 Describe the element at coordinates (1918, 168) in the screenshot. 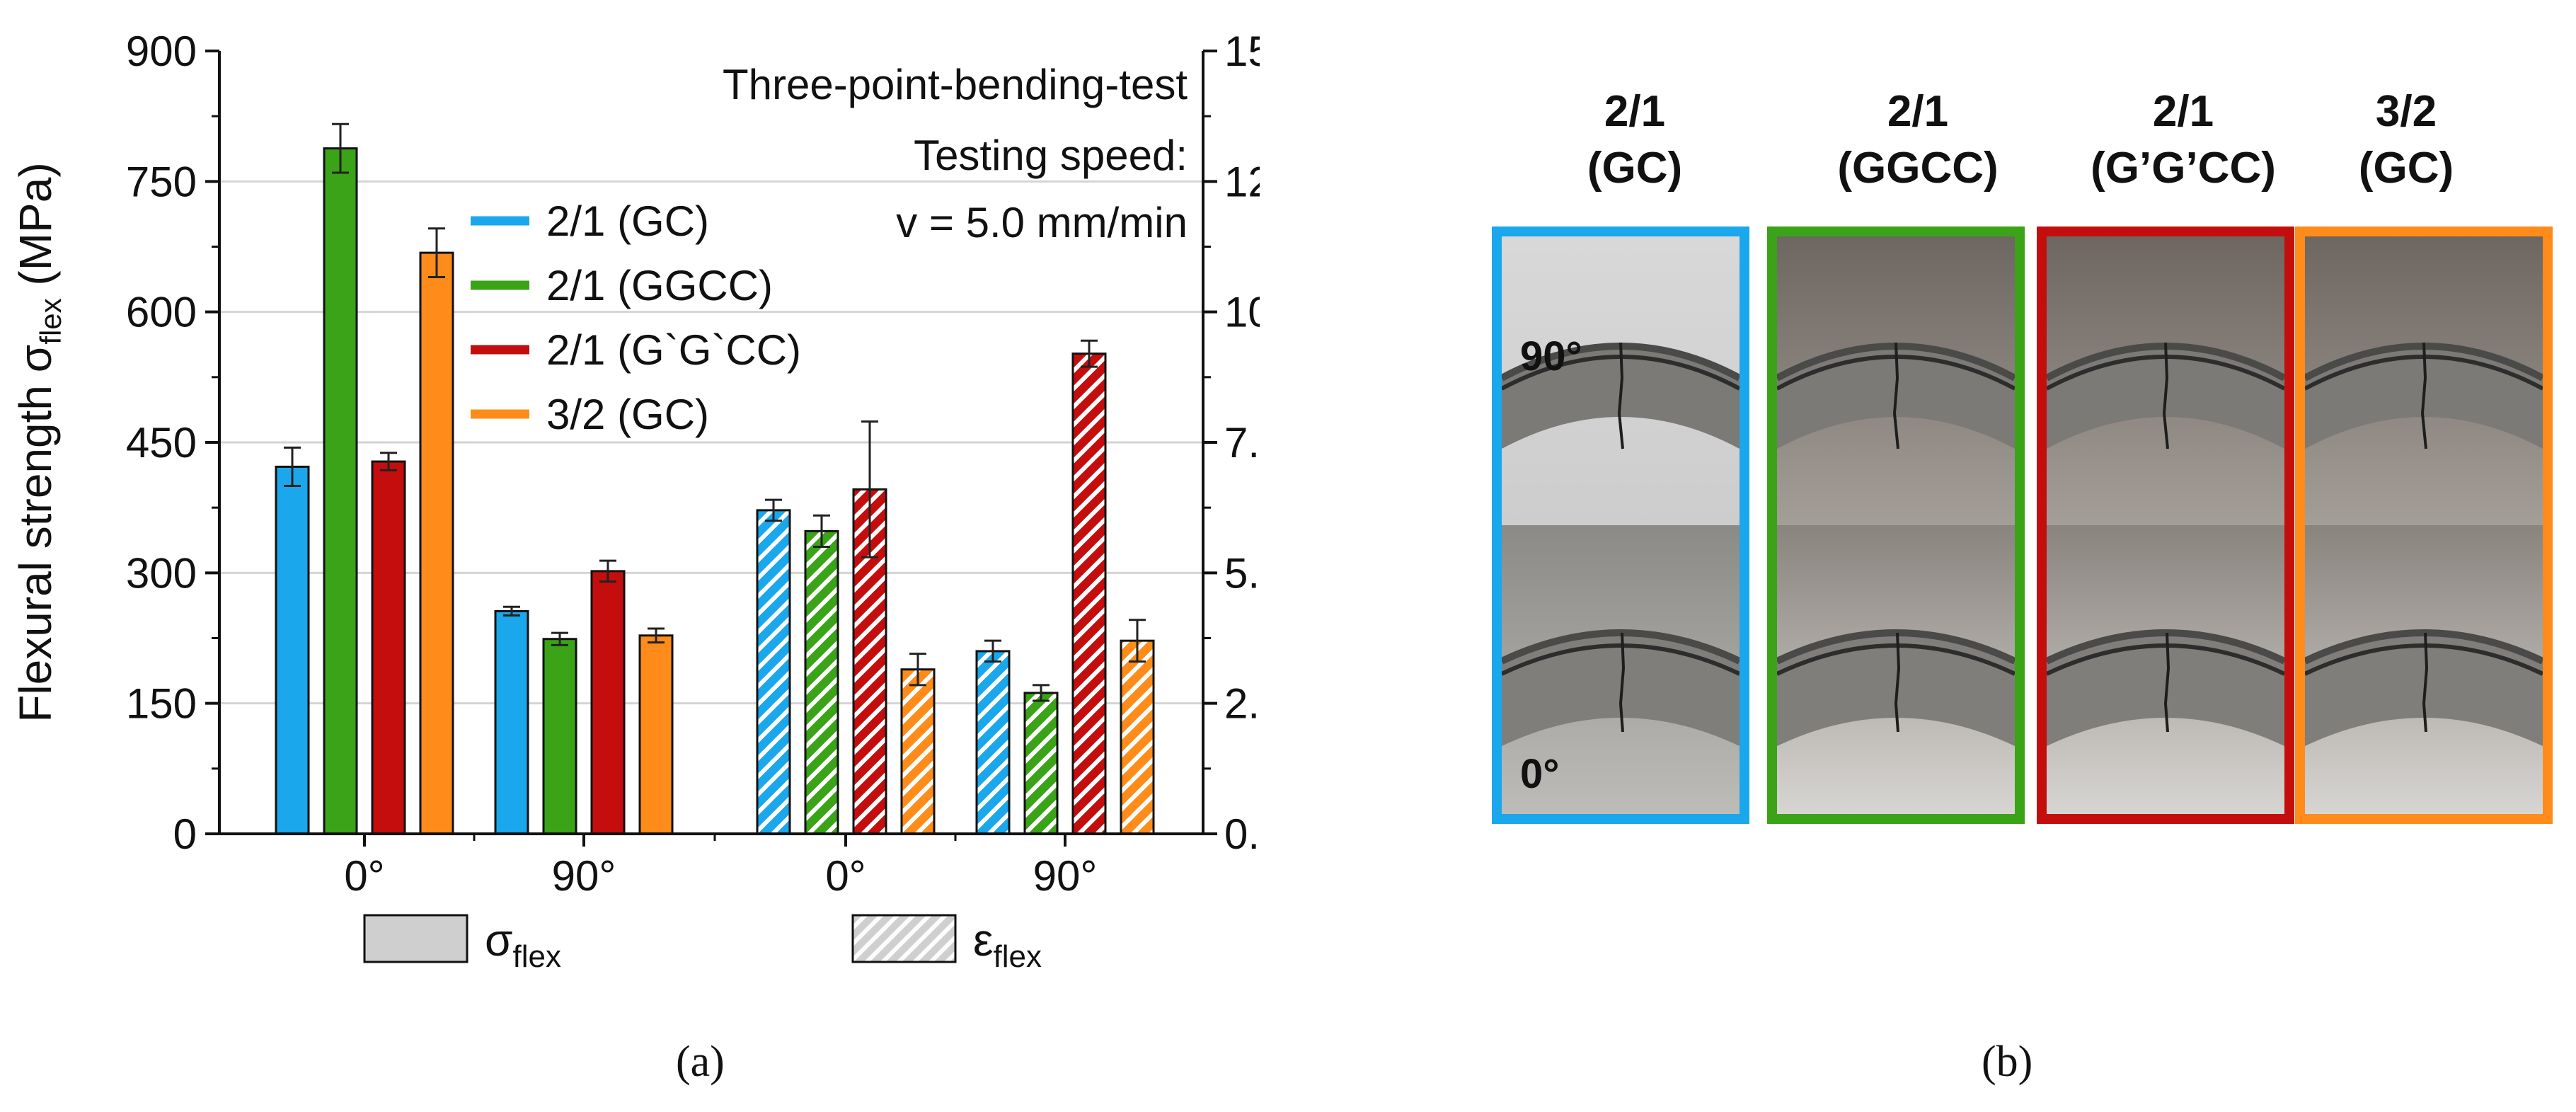

I see `photo-title-line2: (GGCC)` at that location.